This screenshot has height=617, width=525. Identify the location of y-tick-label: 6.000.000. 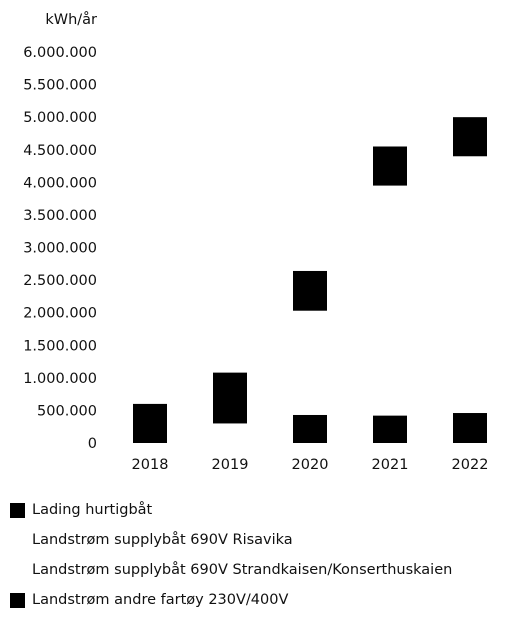
(60, 53).